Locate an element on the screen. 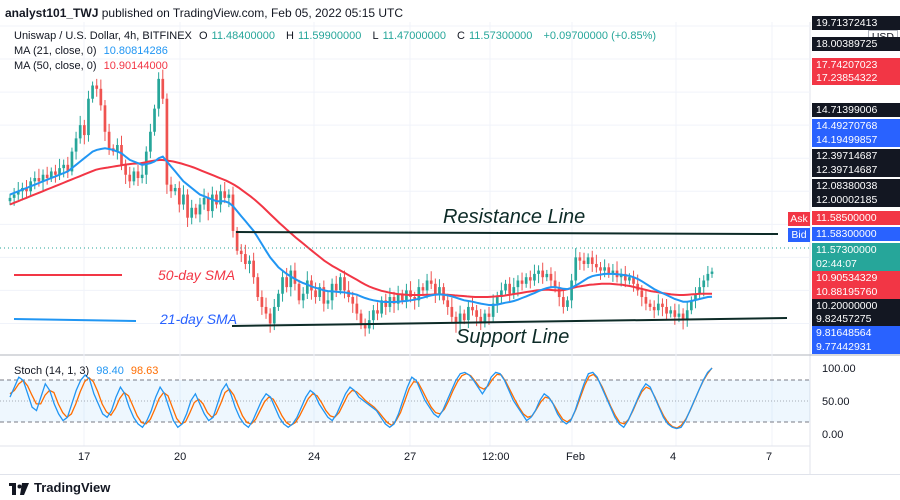 This screenshot has width=900, height=500. price-axis-label: 12.39714687 is located at coordinates (856, 170).